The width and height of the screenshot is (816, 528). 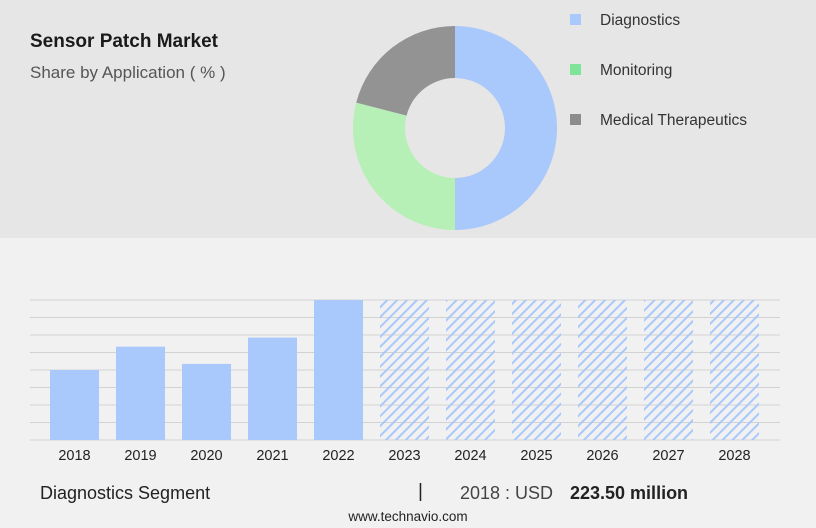 What do you see at coordinates (668, 370) in the screenshot?
I see `forecast-bar-2027` at bounding box center [668, 370].